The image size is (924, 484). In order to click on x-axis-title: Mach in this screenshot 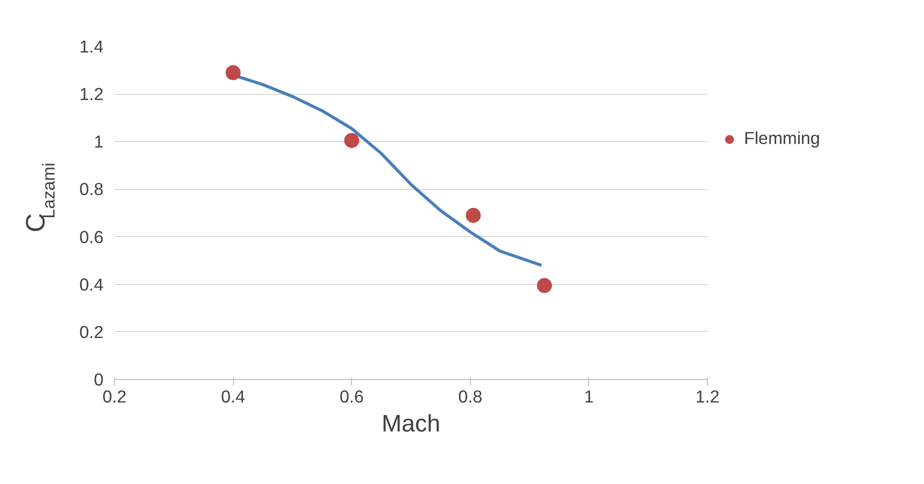, I will do `click(411, 424)`.